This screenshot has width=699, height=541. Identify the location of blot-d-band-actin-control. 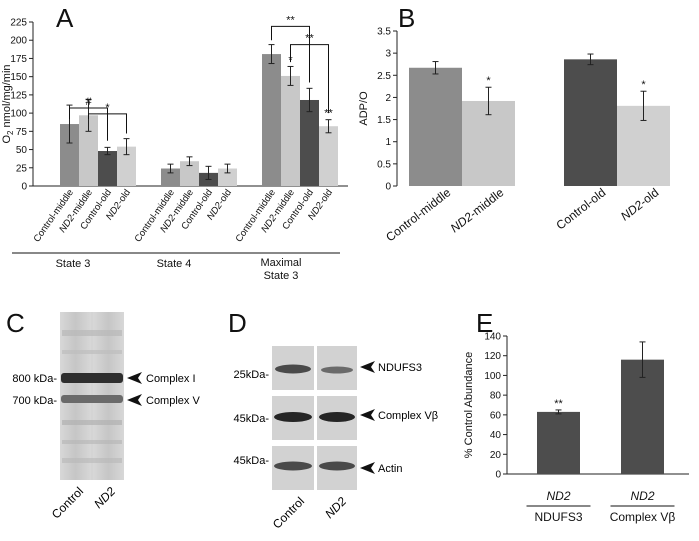
(293, 466).